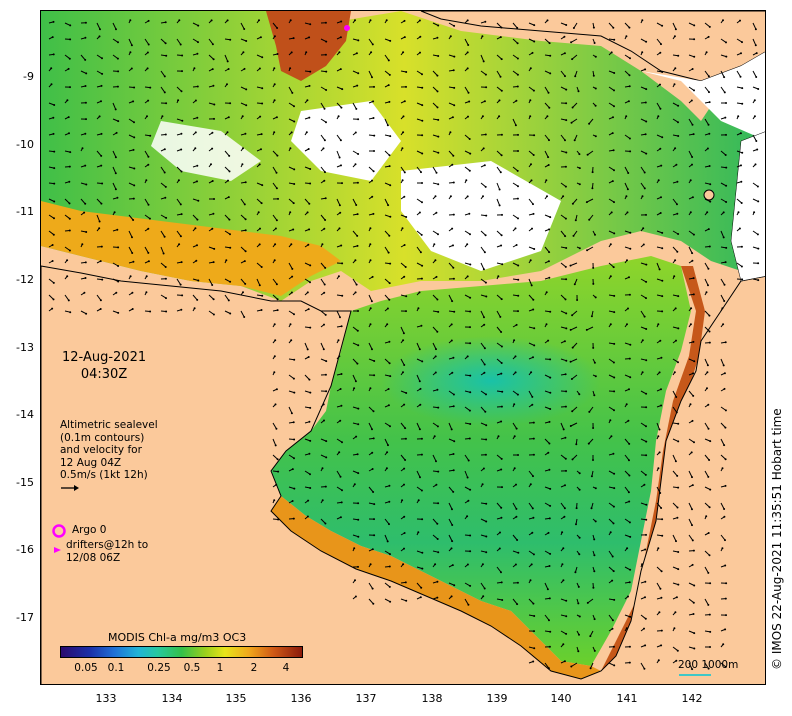 This screenshot has height=716, width=792. I want to click on x-tick-label: 136, so click(301, 698).